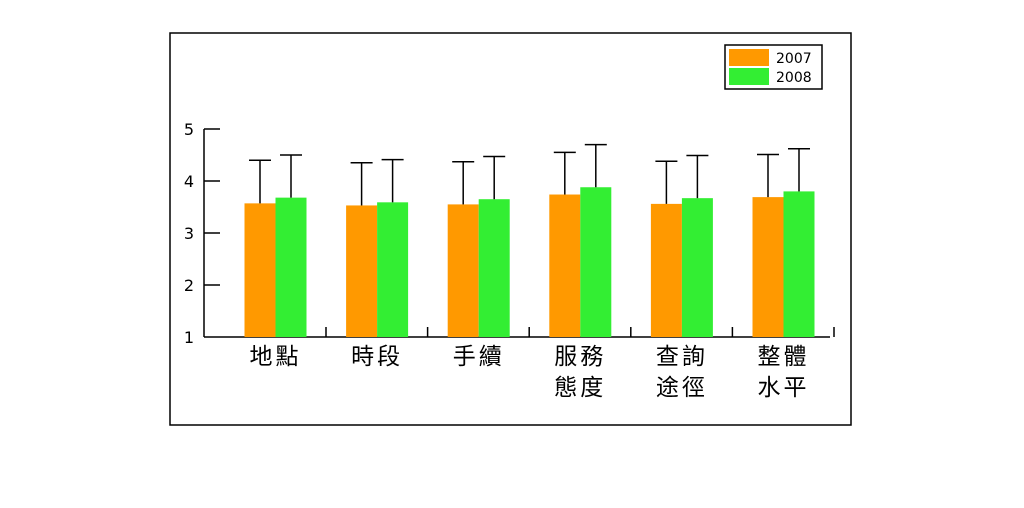 This screenshot has height=508, width=1024. Describe the element at coordinates (479, 357) in the screenshot. I see `x-tick-label: 手續` at that location.